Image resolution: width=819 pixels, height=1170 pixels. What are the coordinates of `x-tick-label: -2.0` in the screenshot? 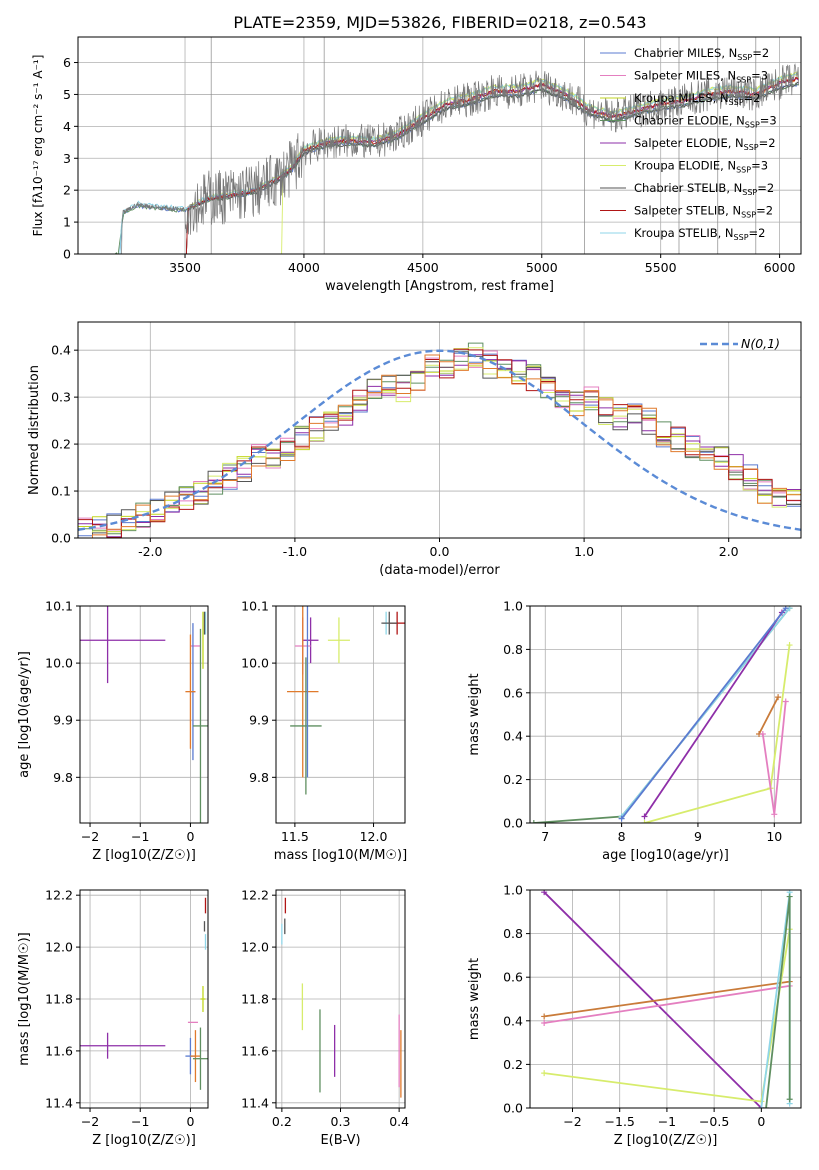 It's located at (150, 551).